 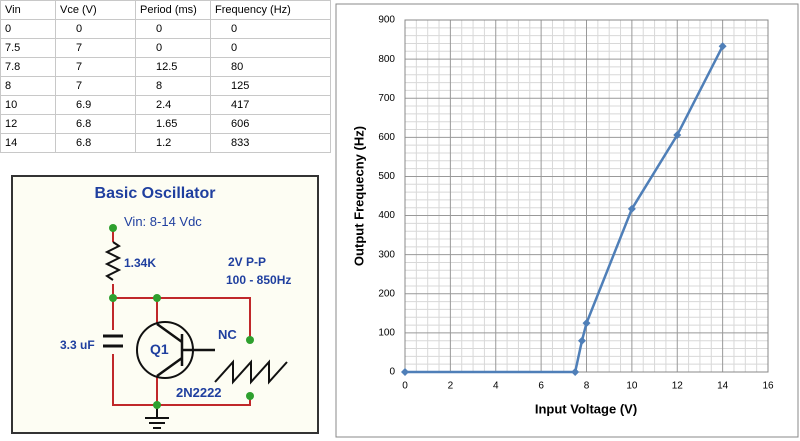 I want to click on table-row: 12 6.8 1.65 606, so click(x=165, y=124).